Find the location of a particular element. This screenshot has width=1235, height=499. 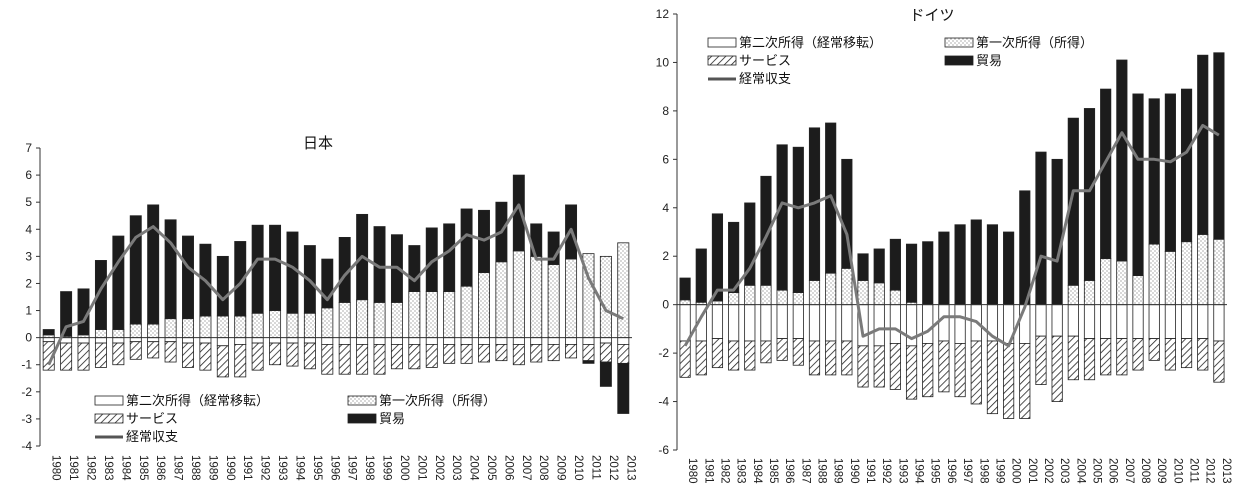

x-tick-label: 1989 is located at coordinates (212, 468).